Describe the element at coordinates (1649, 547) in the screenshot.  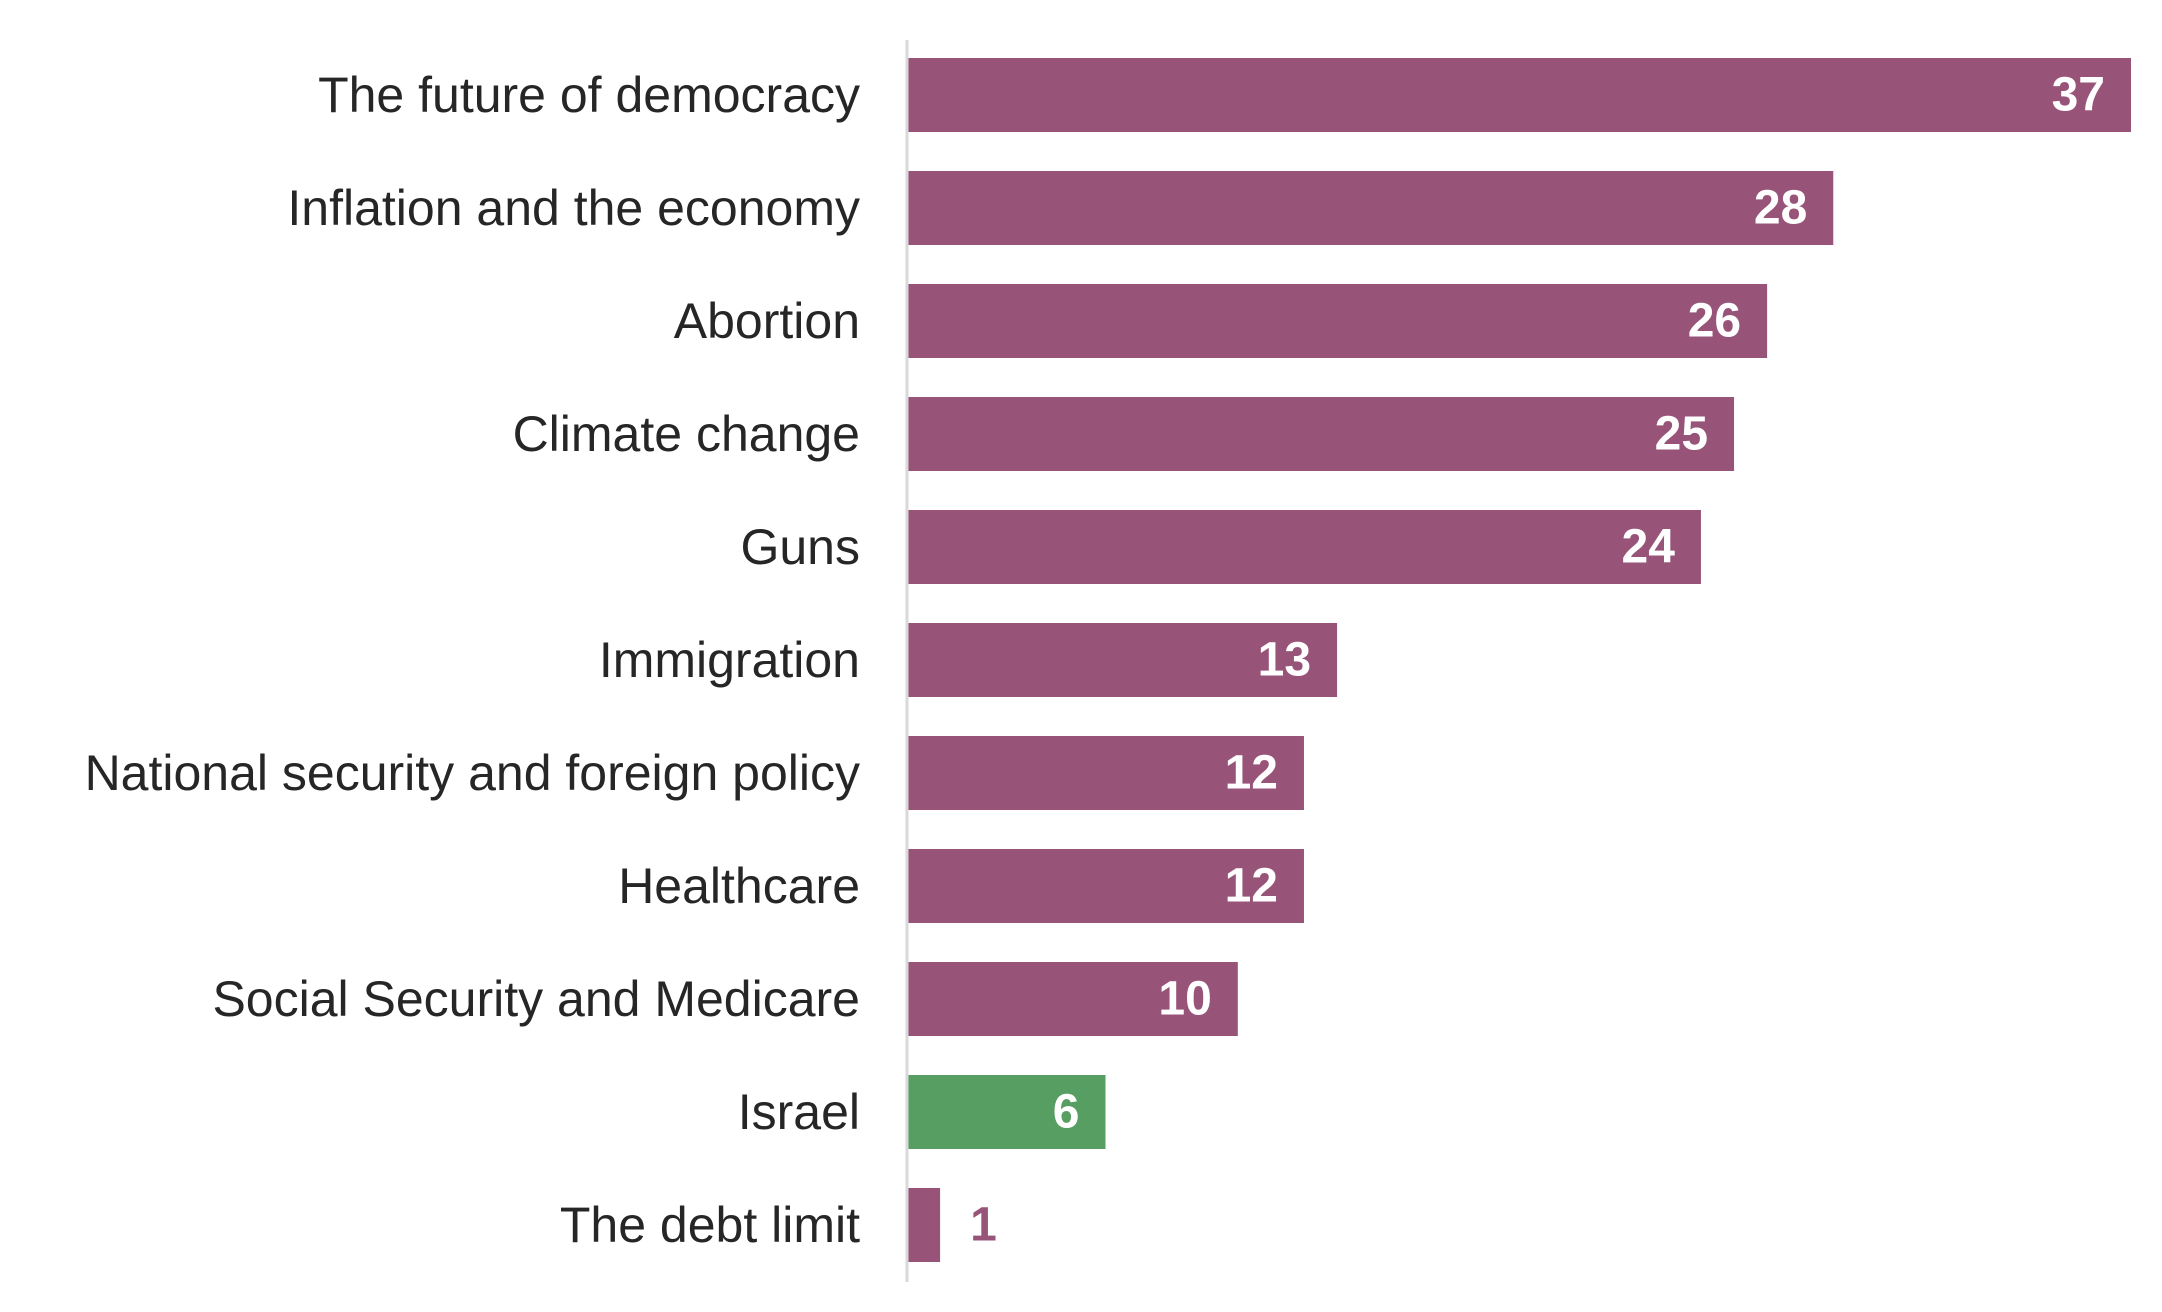
I see `value-label-4: 24` at that location.